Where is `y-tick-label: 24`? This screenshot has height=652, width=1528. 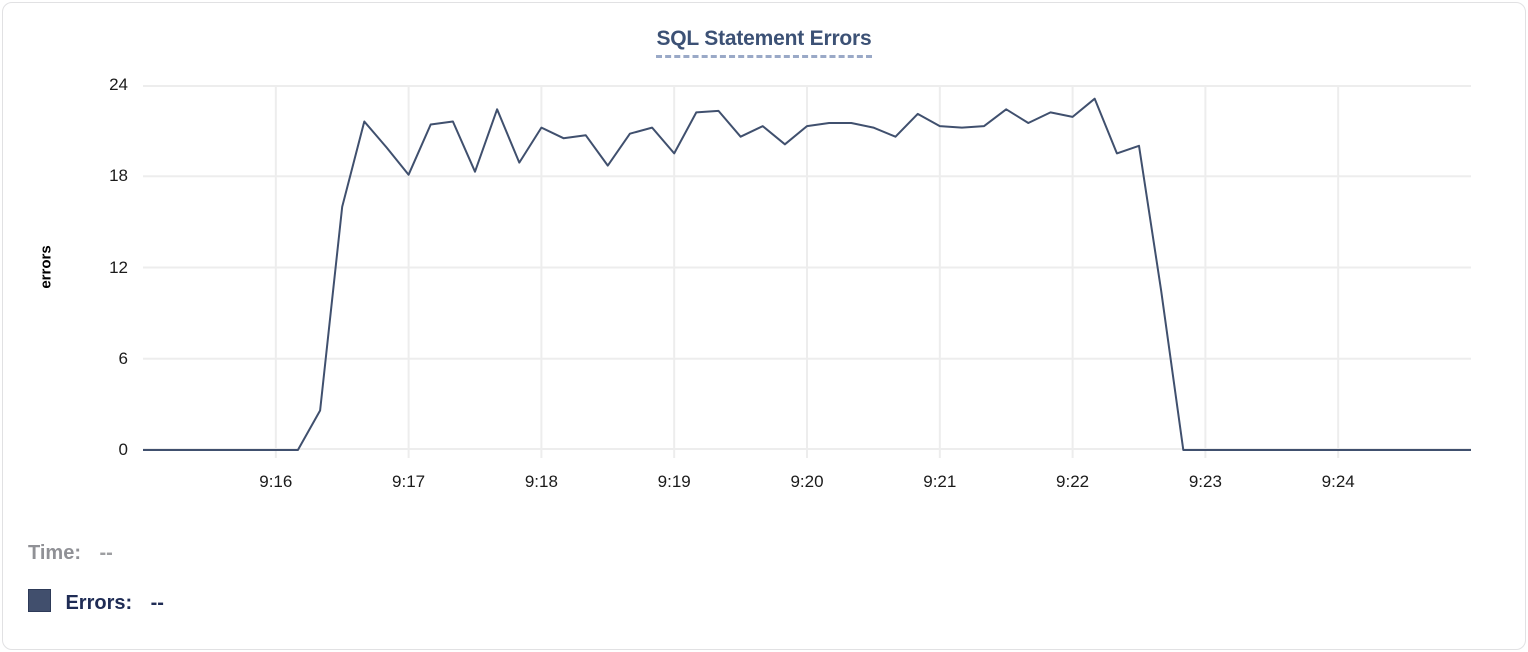
y-tick-label: 24 is located at coordinates (118, 84).